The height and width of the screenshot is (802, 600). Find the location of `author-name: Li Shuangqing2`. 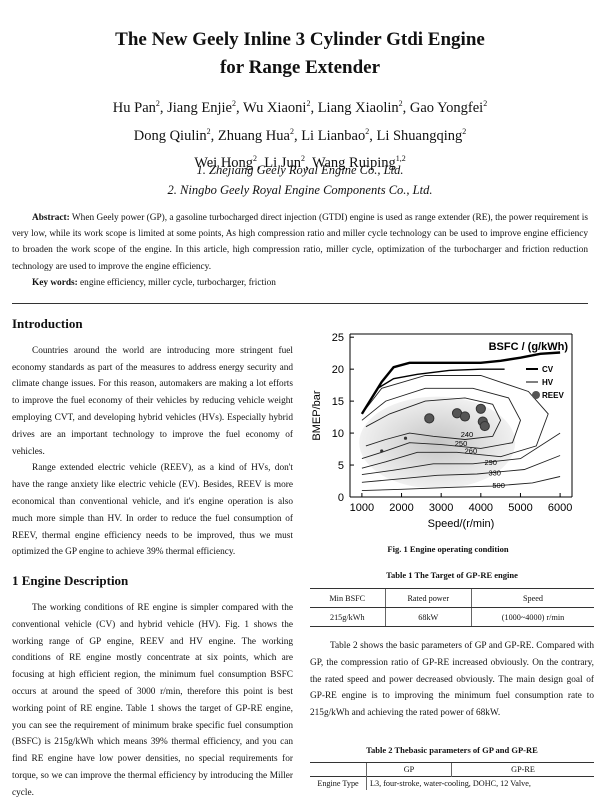

author-name: Li Shuangqing2 is located at coordinates (421, 135).